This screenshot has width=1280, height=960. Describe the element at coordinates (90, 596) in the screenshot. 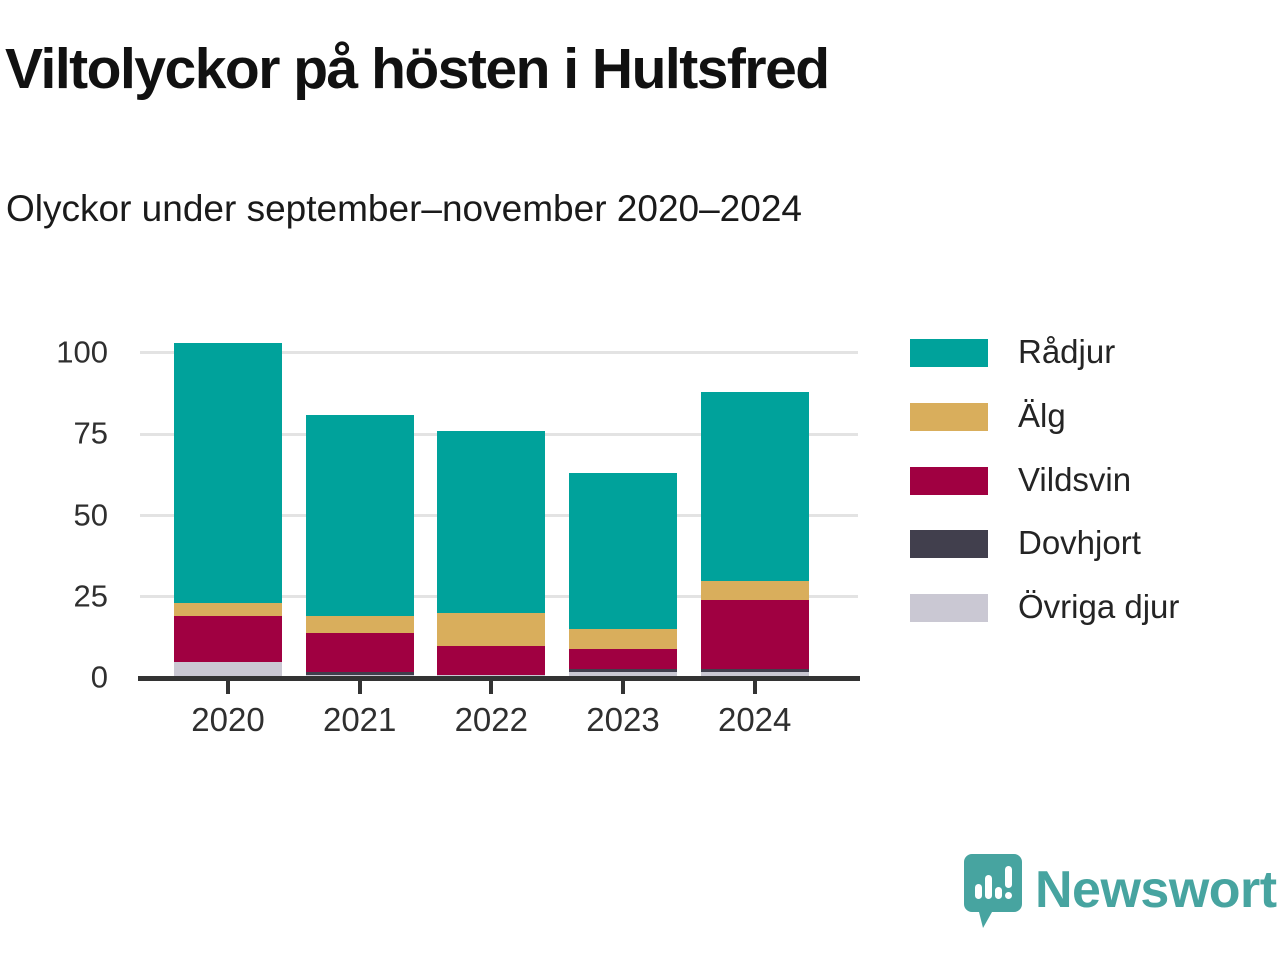

I see `y-tick-label-25: 25` at that location.